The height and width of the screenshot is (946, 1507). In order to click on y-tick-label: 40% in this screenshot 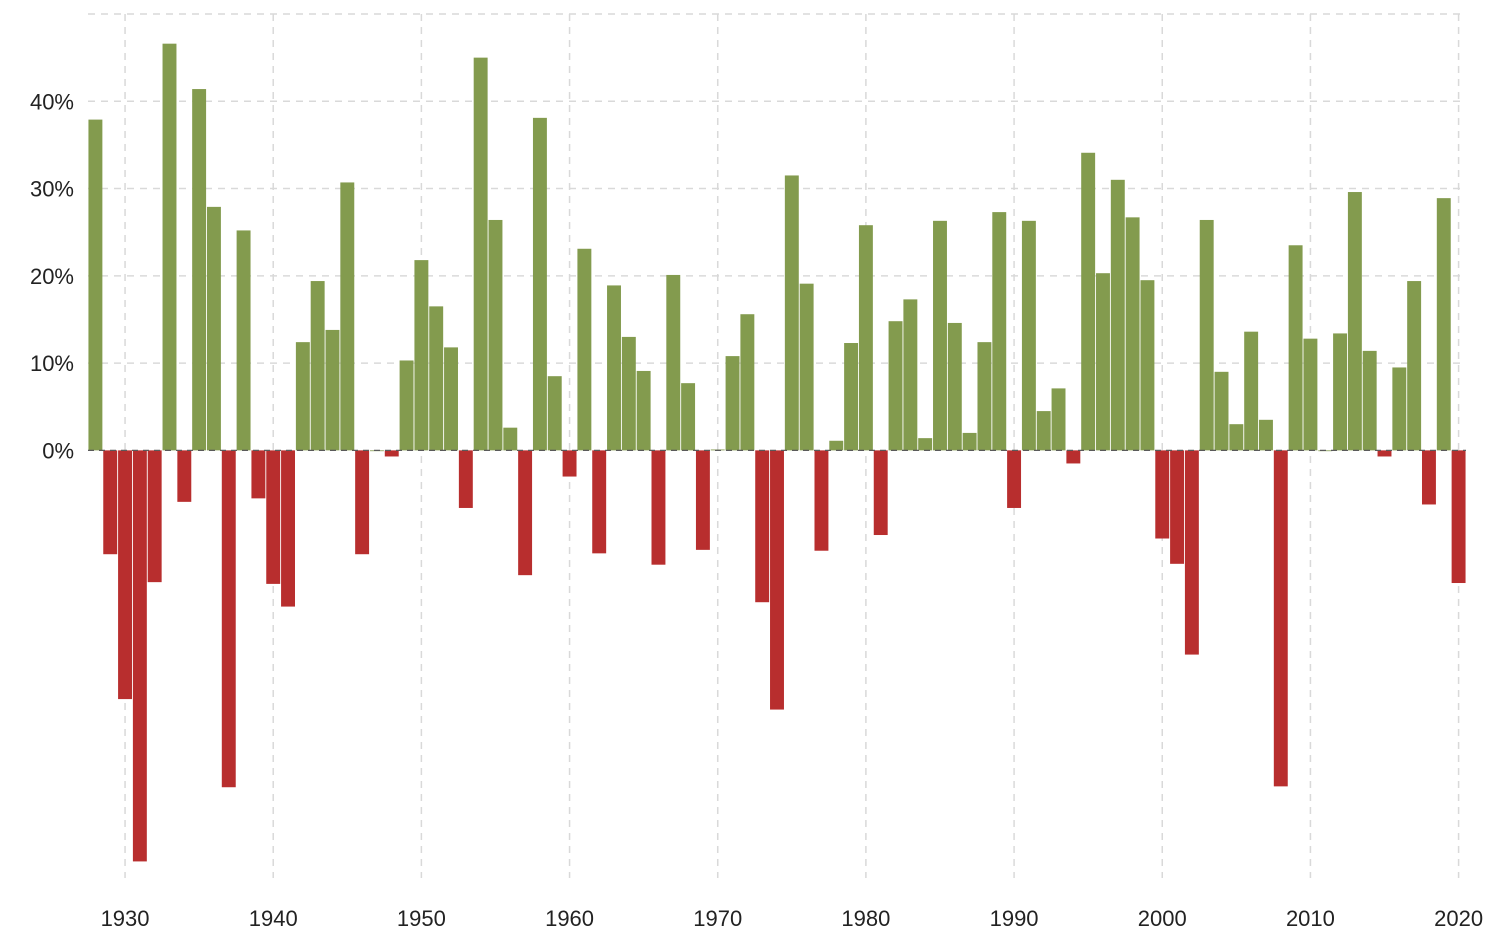, I will do `click(52, 101)`.